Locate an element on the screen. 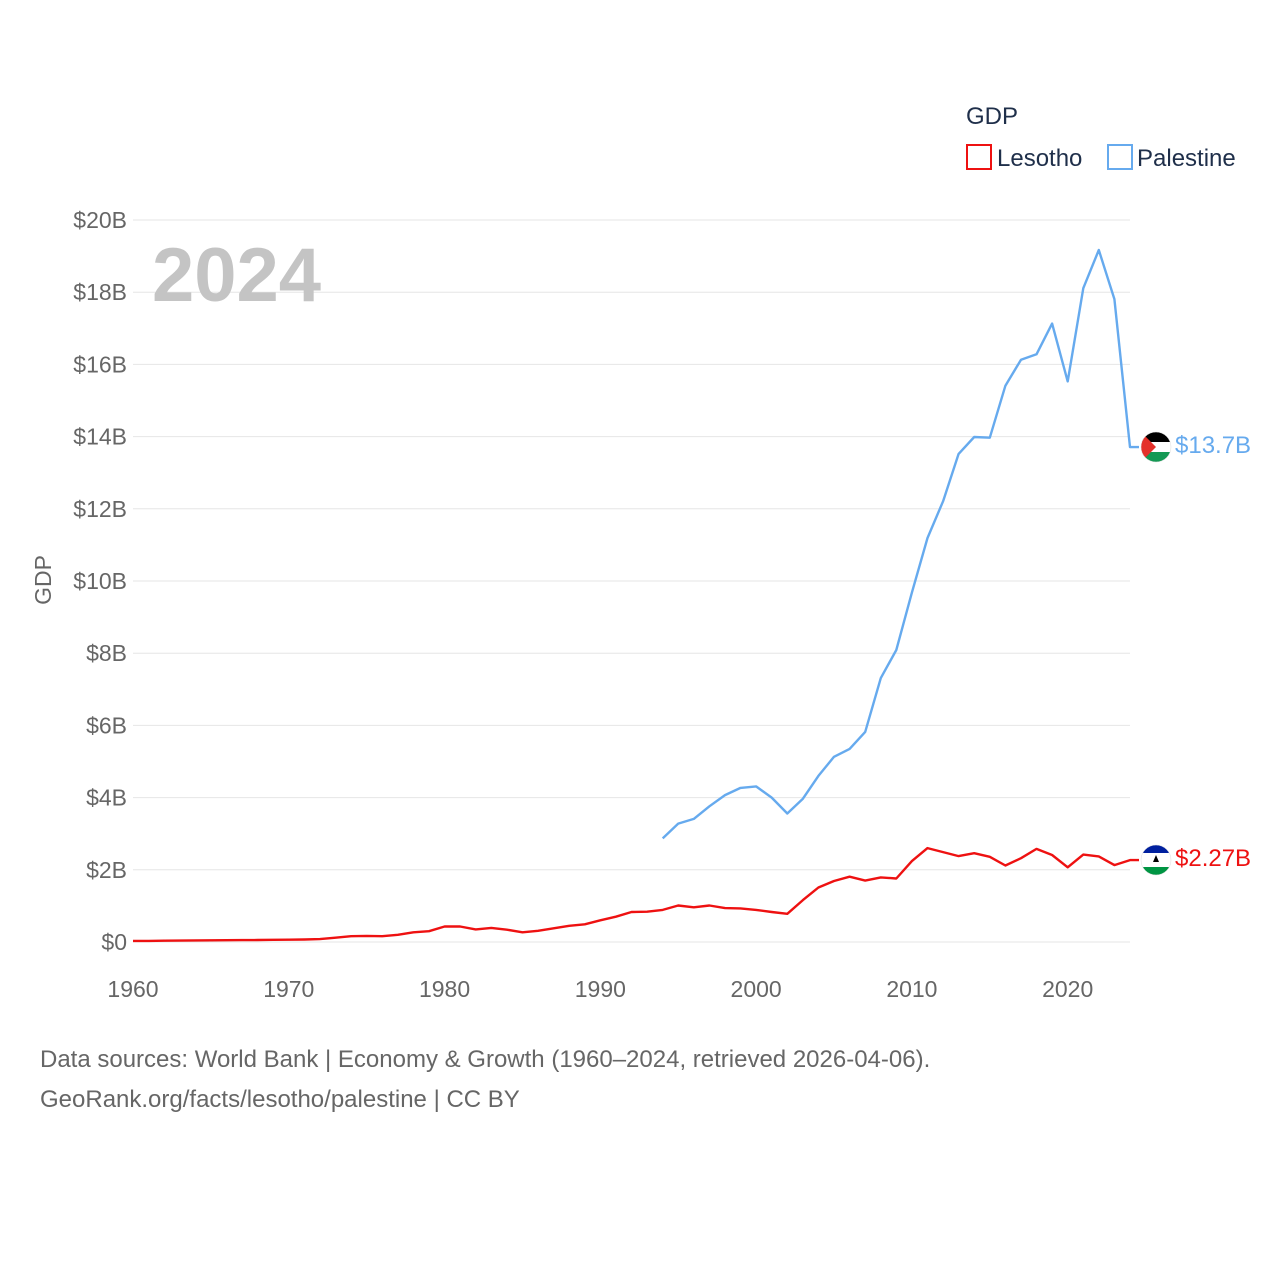  legend-title: GDP is located at coordinates (992, 116).